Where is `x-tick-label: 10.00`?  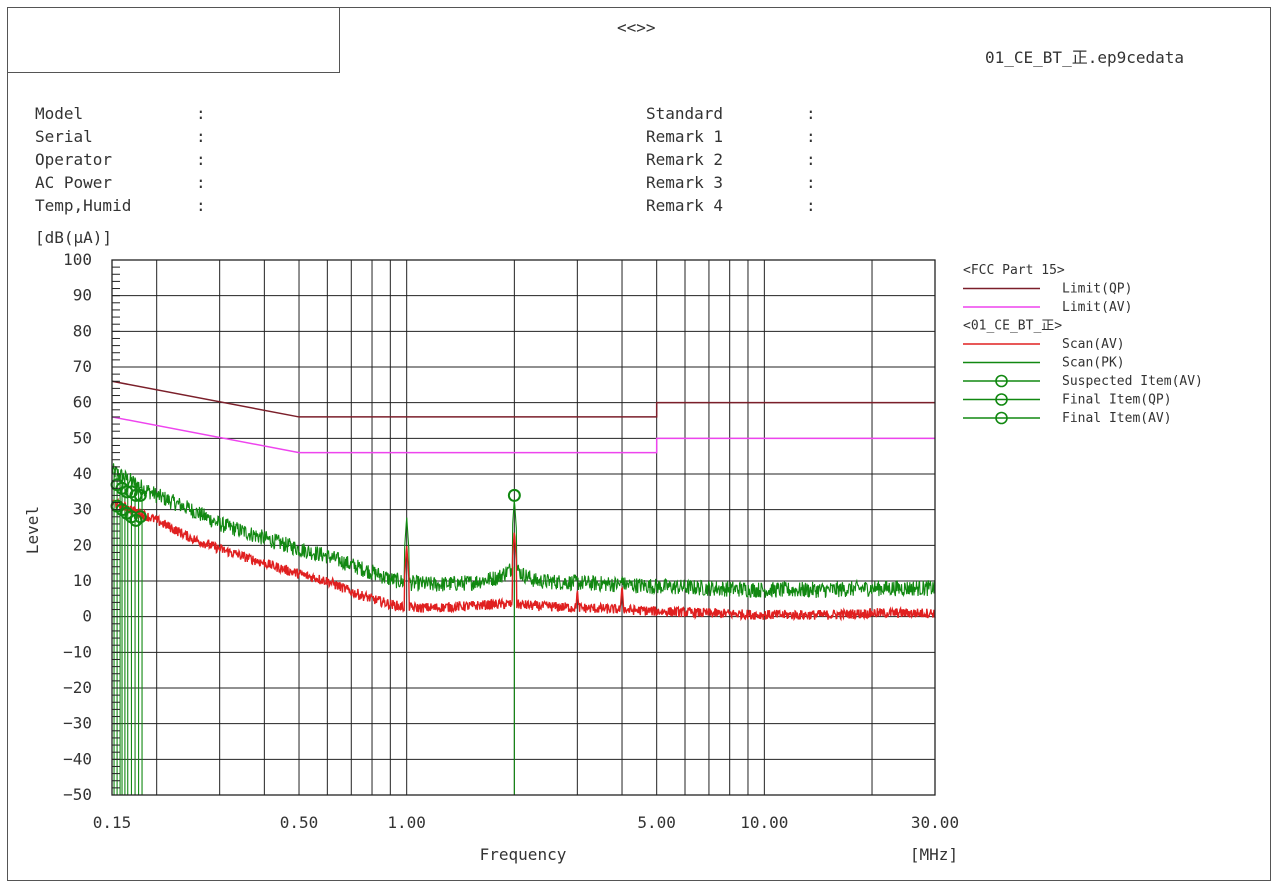 x-tick-label: 10.00 is located at coordinates (764, 822).